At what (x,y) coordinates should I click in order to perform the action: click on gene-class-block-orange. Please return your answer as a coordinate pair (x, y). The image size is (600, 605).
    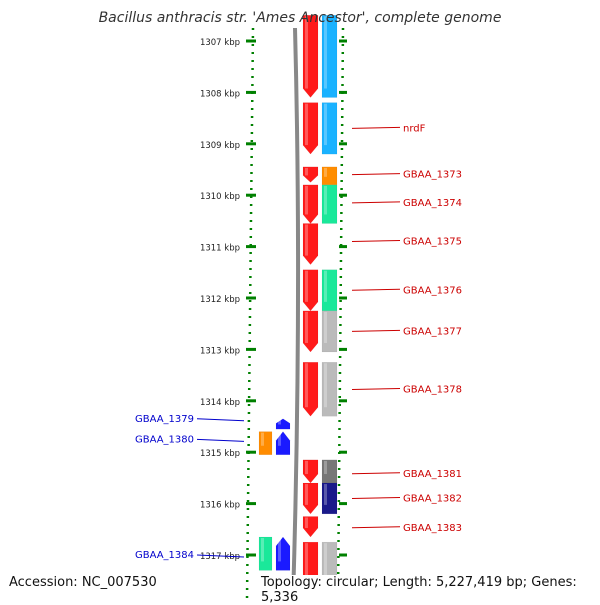
    Looking at the image, I should click on (265, 443).